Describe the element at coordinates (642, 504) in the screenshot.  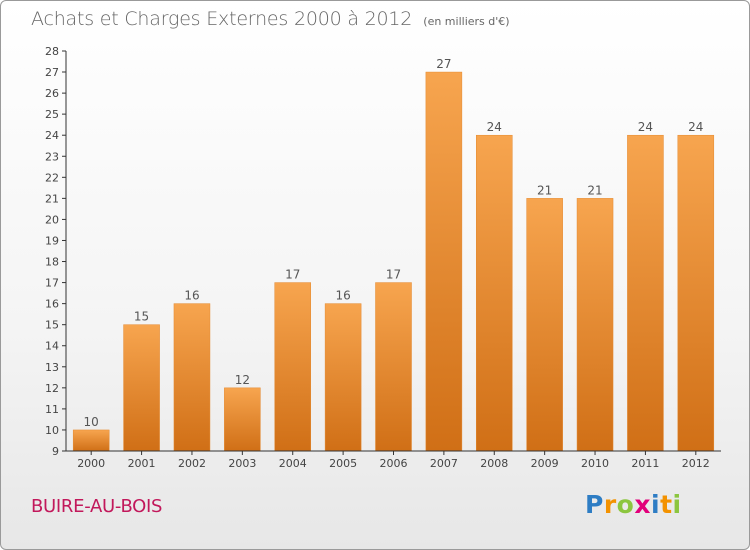
I see `logo-letter: x` at that location.